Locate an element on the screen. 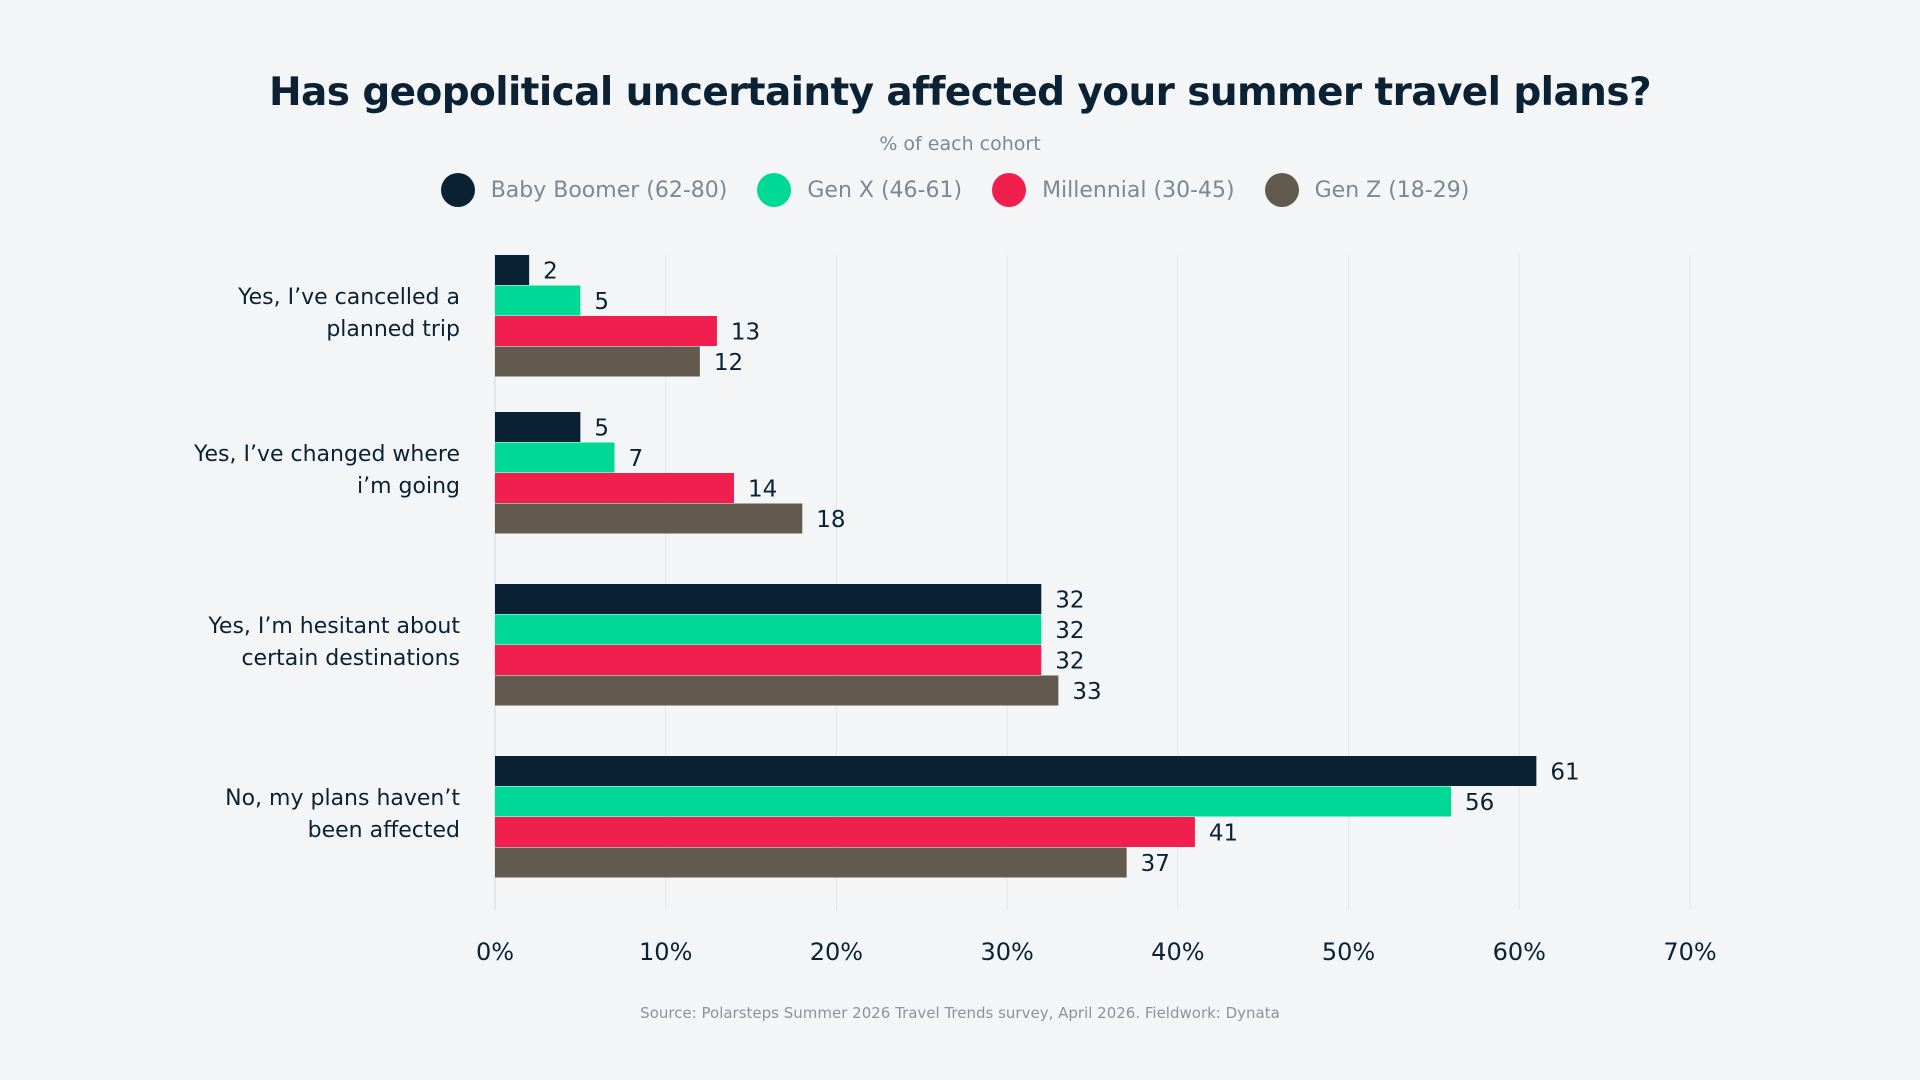 The height and width of the screenshot is (1080, 1920). data-label: 56 is located at coordinates (1479, 803).